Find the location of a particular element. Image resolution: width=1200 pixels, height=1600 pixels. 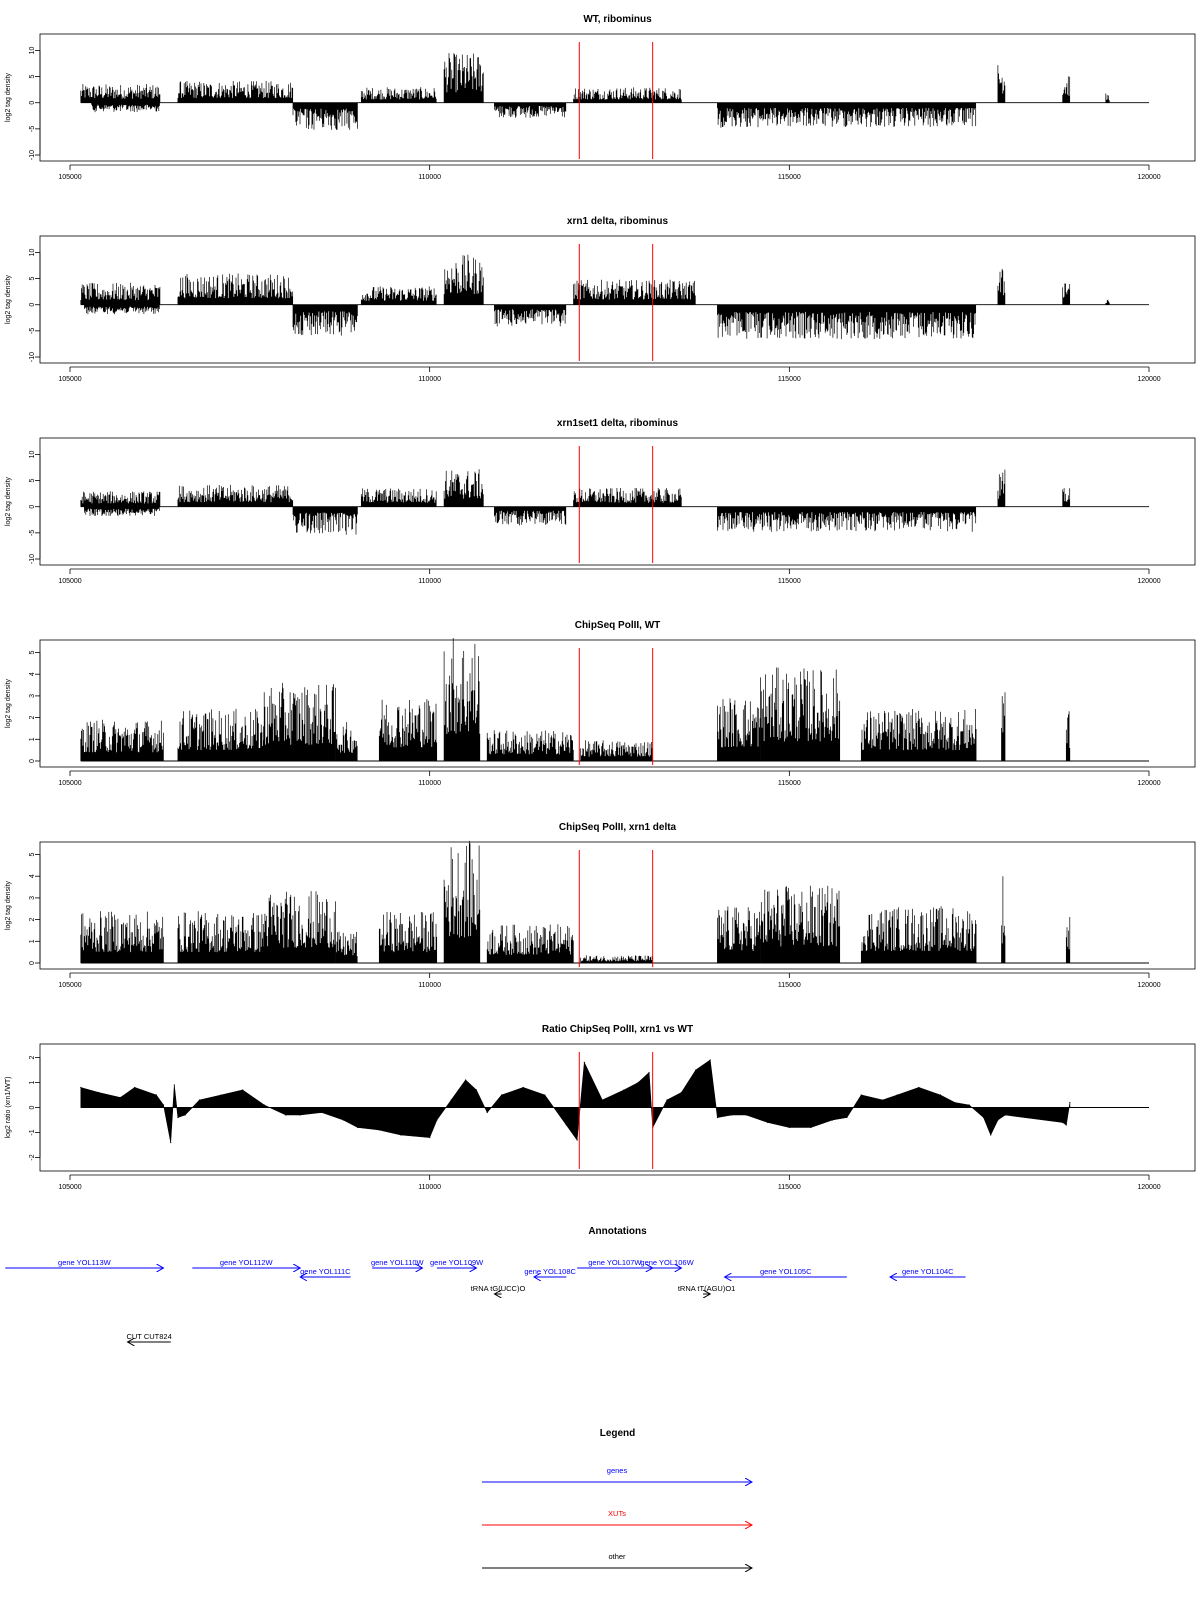

annotation-label: CUT CUT824 is located at coordinates (148, 1336).